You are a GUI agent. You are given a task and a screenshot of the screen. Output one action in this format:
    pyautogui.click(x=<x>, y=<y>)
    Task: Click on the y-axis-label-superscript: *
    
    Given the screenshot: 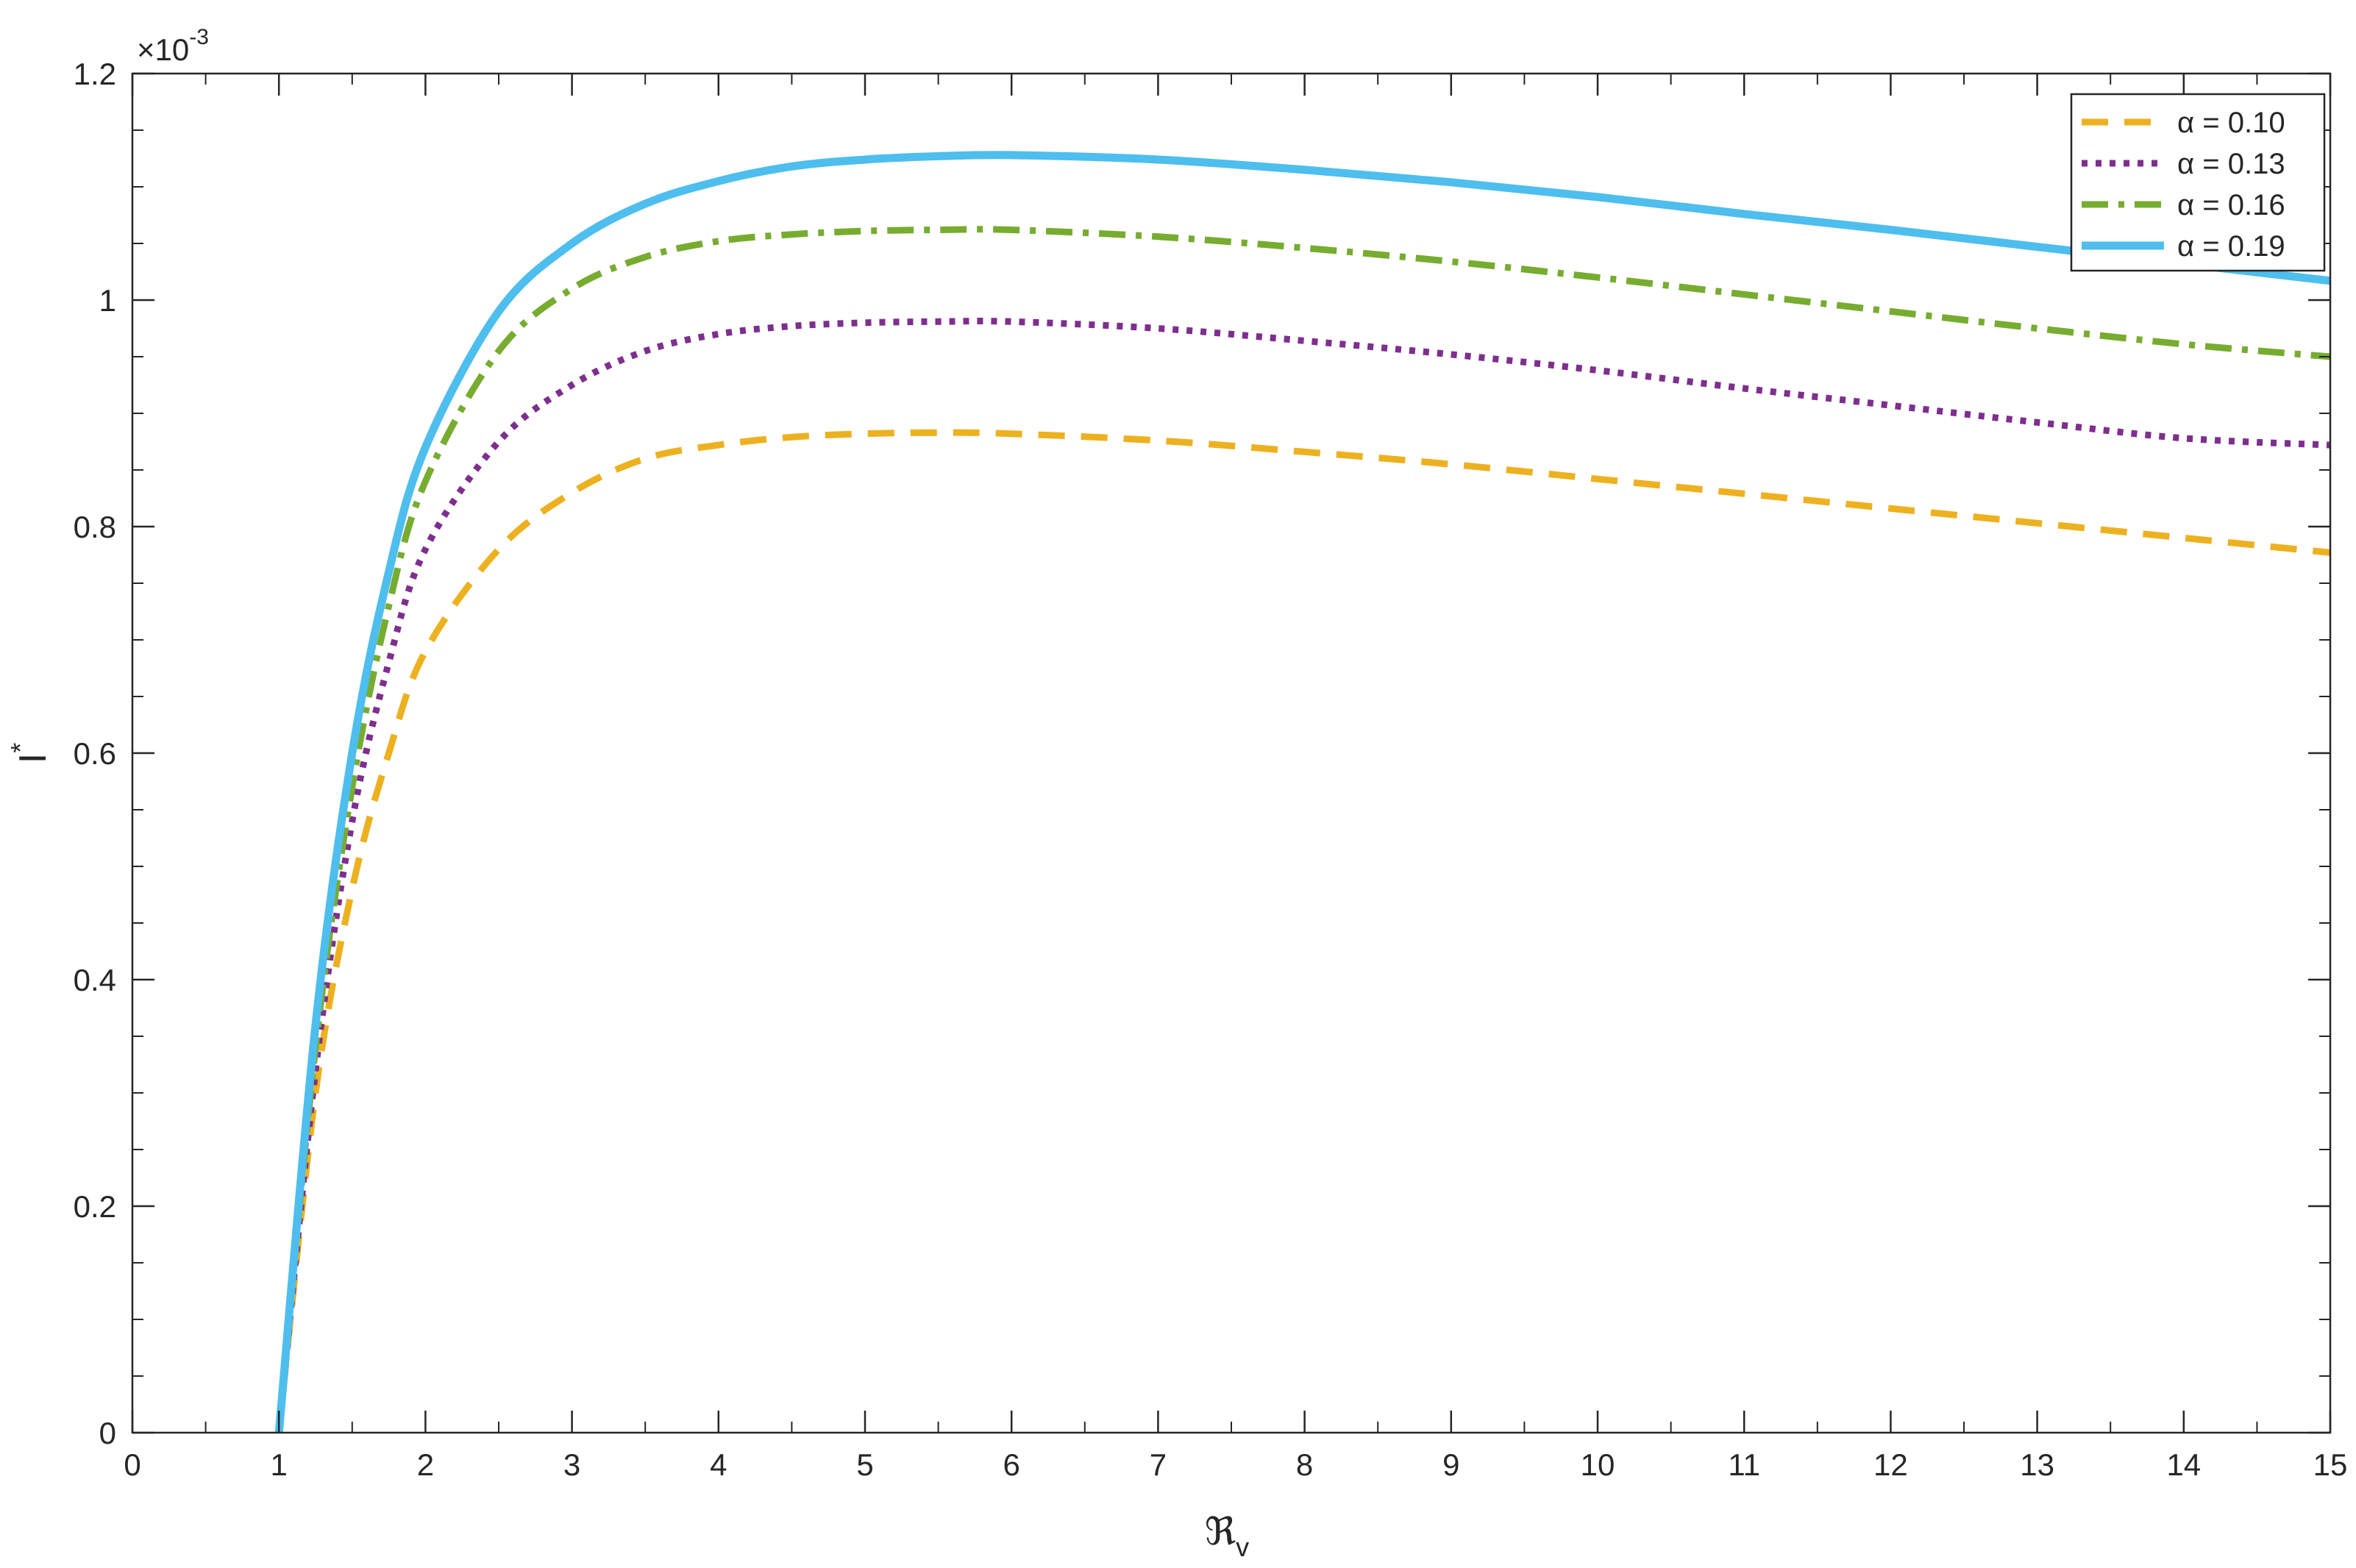 What is the action you would take?
    pyautogui.click(x=20, y=748)
    